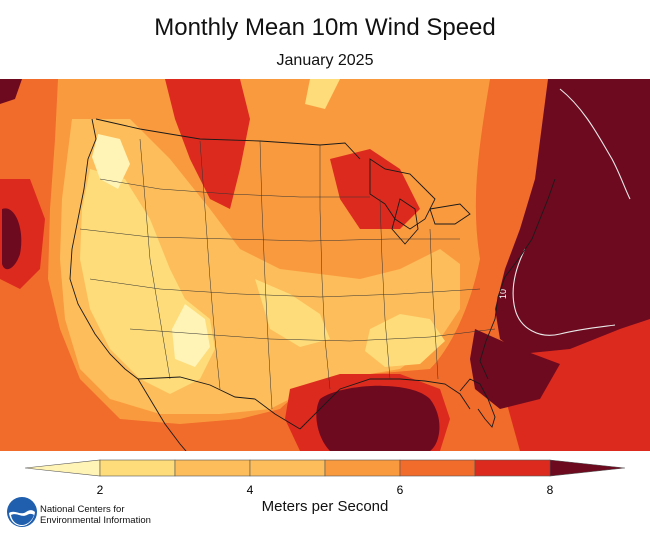 The image size is (650, 534). What do you see at coordinates (325, 27) in the screenshot?
I see `map-title: Monthly Mean 10m Wind Speed` at bounding box center [325, 27].